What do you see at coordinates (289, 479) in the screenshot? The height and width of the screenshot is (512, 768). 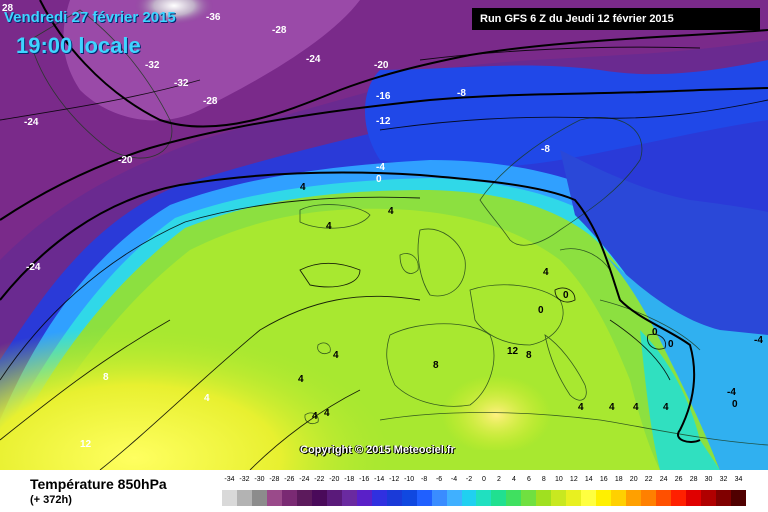 I see `scale-tick-label: -26` at bounding box center [289, 479].